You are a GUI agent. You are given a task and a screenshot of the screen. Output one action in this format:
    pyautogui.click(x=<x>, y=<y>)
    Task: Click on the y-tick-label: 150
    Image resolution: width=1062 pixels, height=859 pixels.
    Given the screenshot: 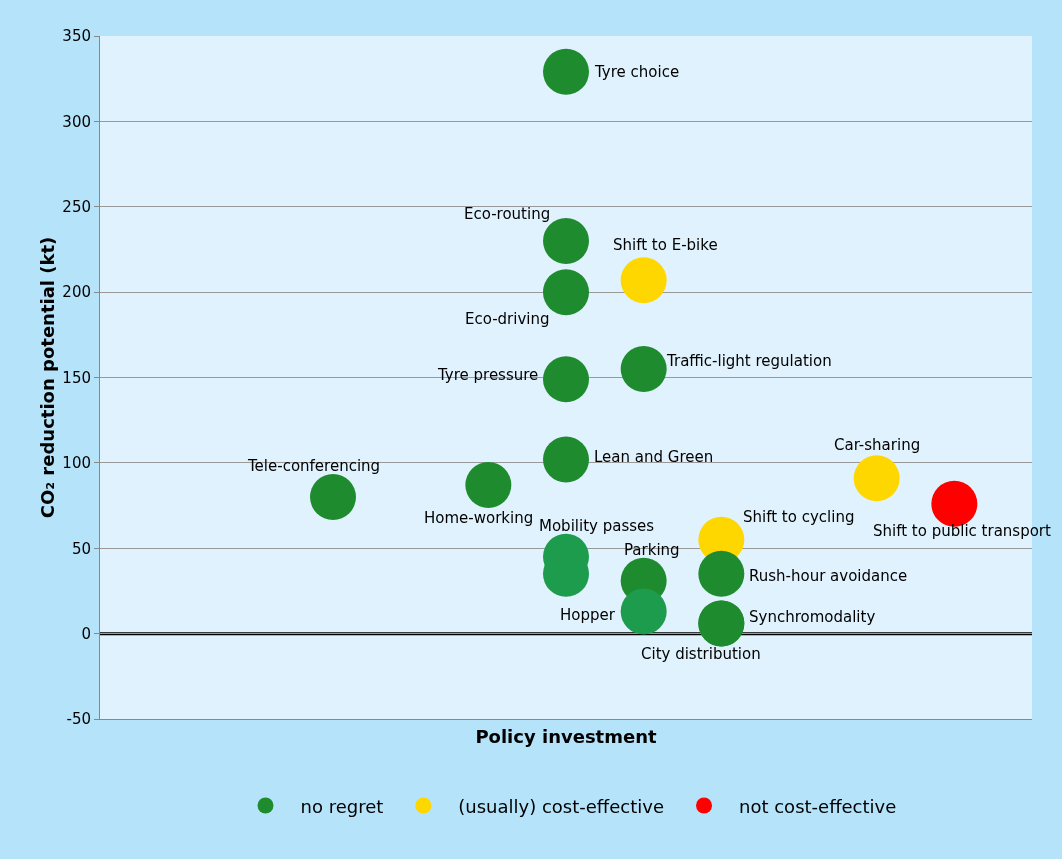 What is the action you would take?
    pyautogui.click(x=76, y=377)
    